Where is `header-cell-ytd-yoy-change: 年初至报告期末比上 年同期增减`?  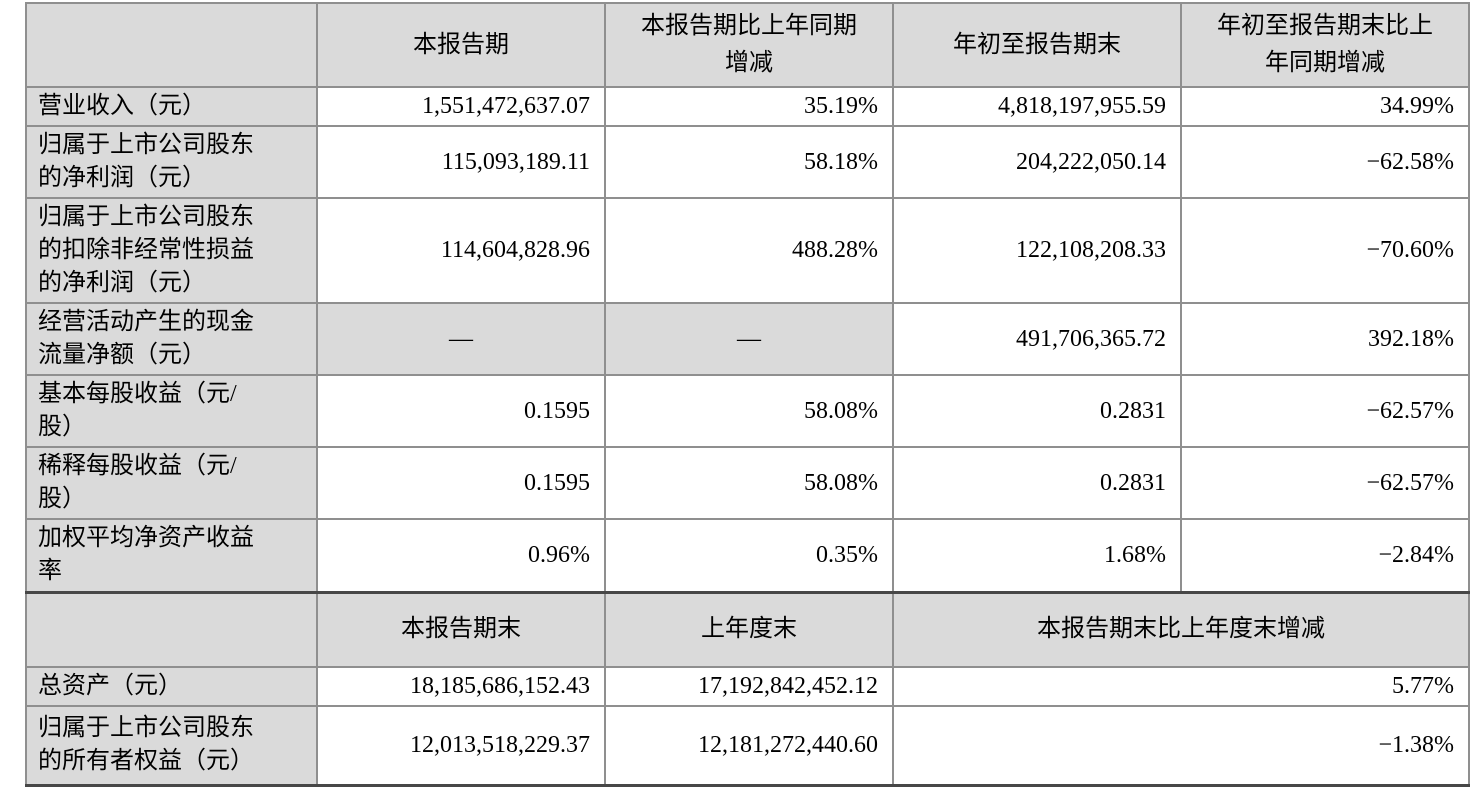
header-cell-ytd-yoy-change: 年初至报告期末比上 年同期增减 is located at coordinates (1325, 45).